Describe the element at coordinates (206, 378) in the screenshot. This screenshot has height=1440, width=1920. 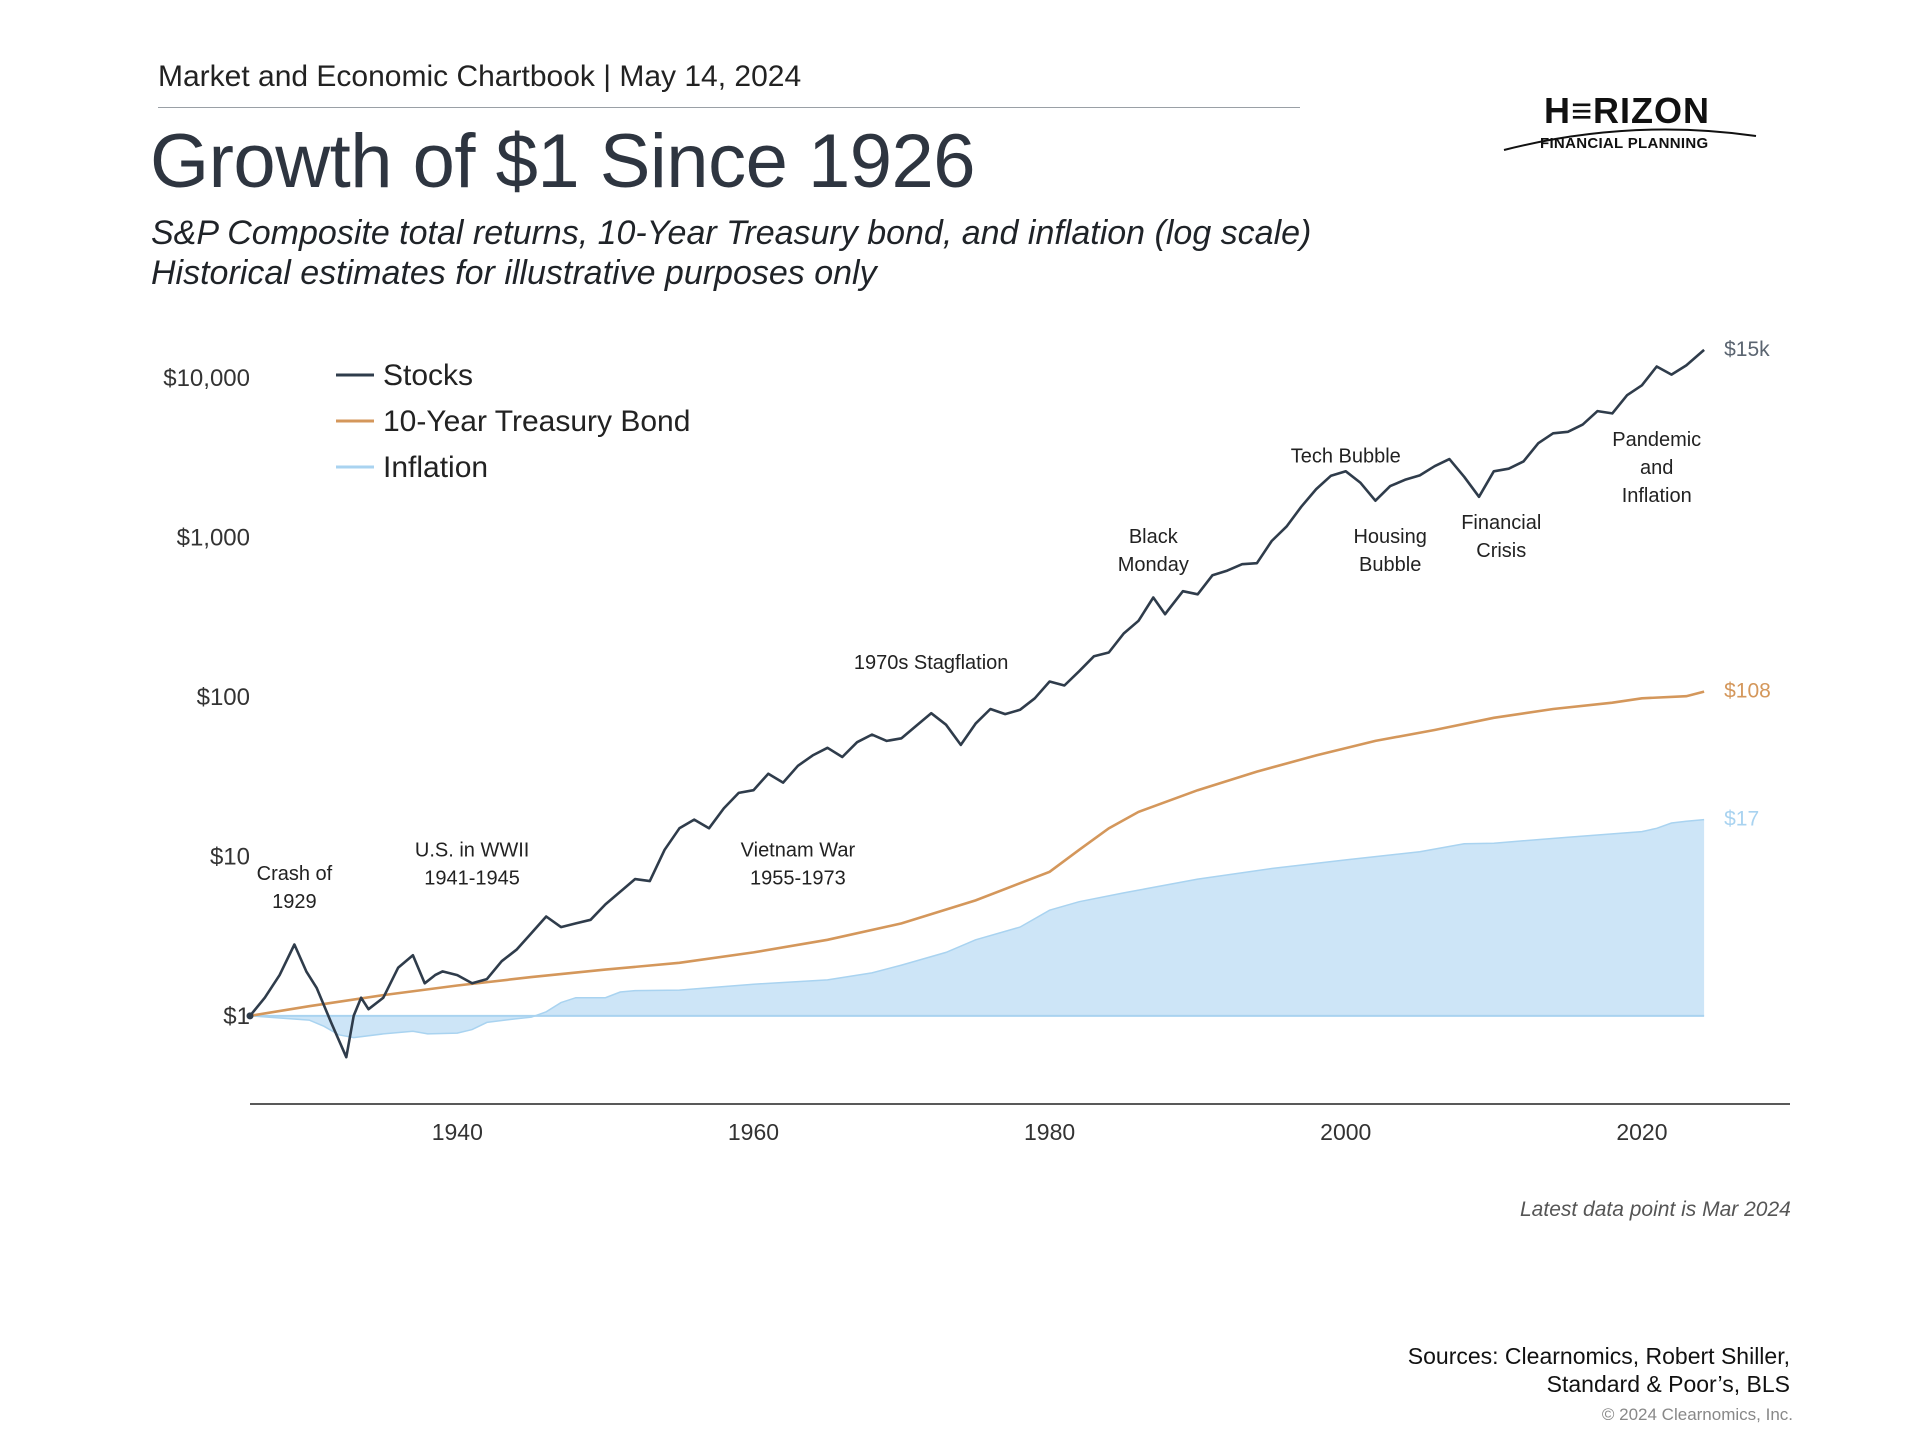
I see `y-tick-label-10000: $10,000` at that location.